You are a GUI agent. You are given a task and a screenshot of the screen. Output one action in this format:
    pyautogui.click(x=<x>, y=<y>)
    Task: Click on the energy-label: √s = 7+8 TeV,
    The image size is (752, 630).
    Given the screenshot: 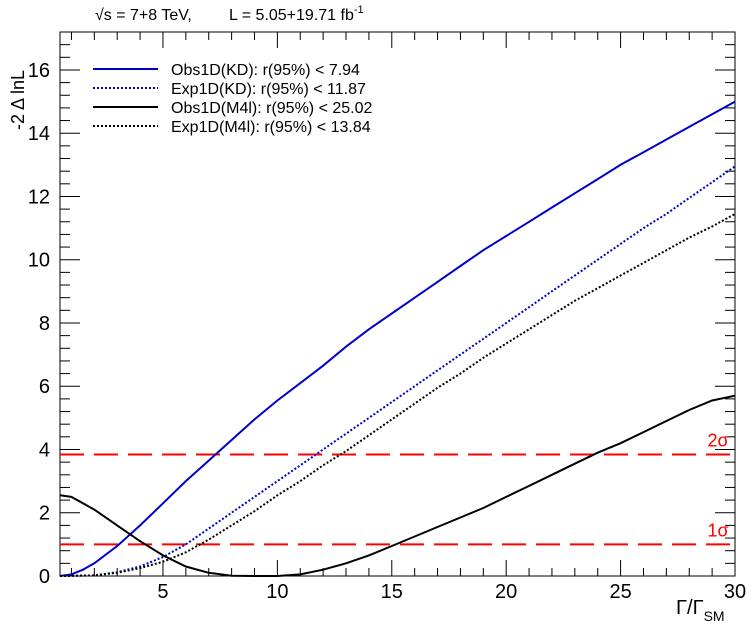 What is the action you would take?
    pyautogui.click(x=143, y=15)
    